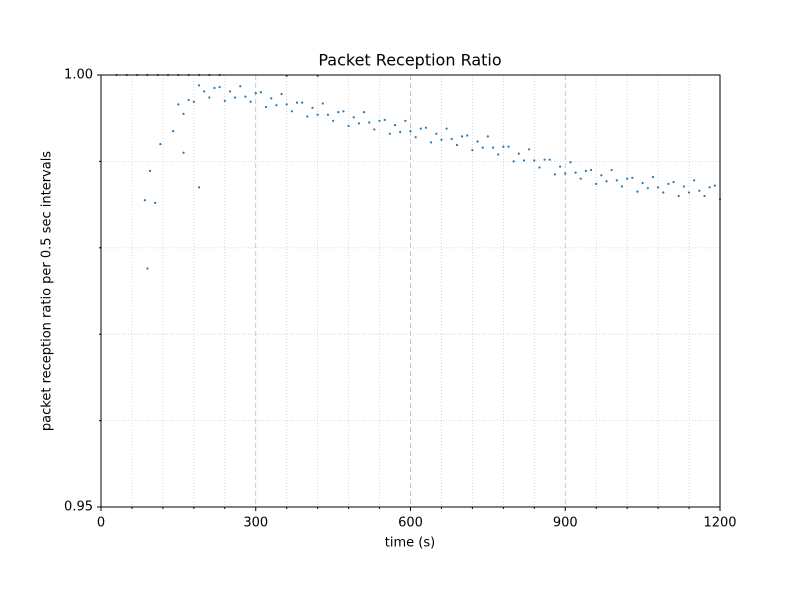 This screenshot has height=604, width=800. What do you see at coordinates (565, 523) in the screenshot?
I see `x-tick-label: 900` at bounding box center [565, 523].